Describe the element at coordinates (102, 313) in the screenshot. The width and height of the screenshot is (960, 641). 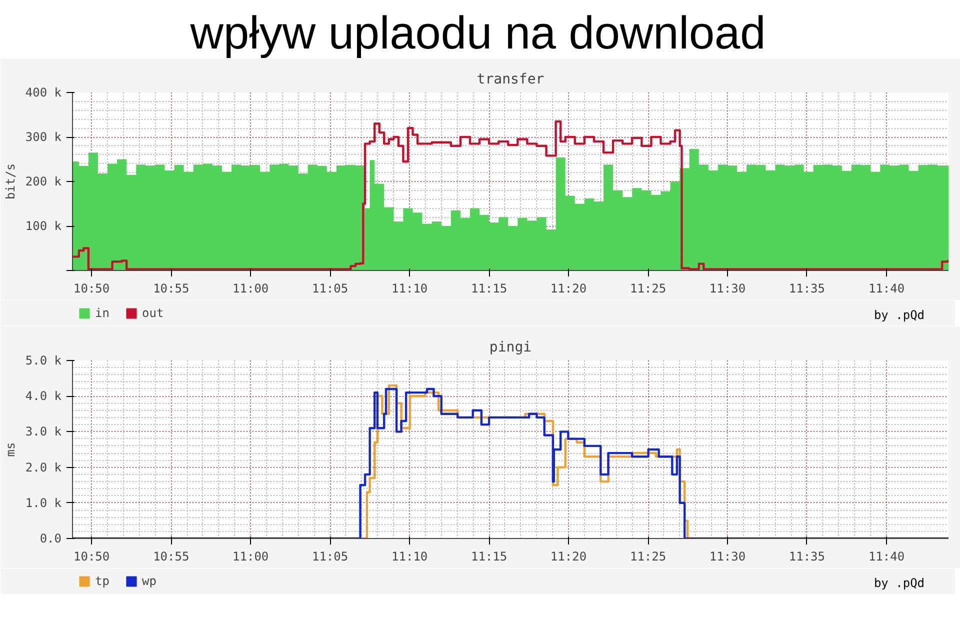
I see `legend-label: in` at that location.